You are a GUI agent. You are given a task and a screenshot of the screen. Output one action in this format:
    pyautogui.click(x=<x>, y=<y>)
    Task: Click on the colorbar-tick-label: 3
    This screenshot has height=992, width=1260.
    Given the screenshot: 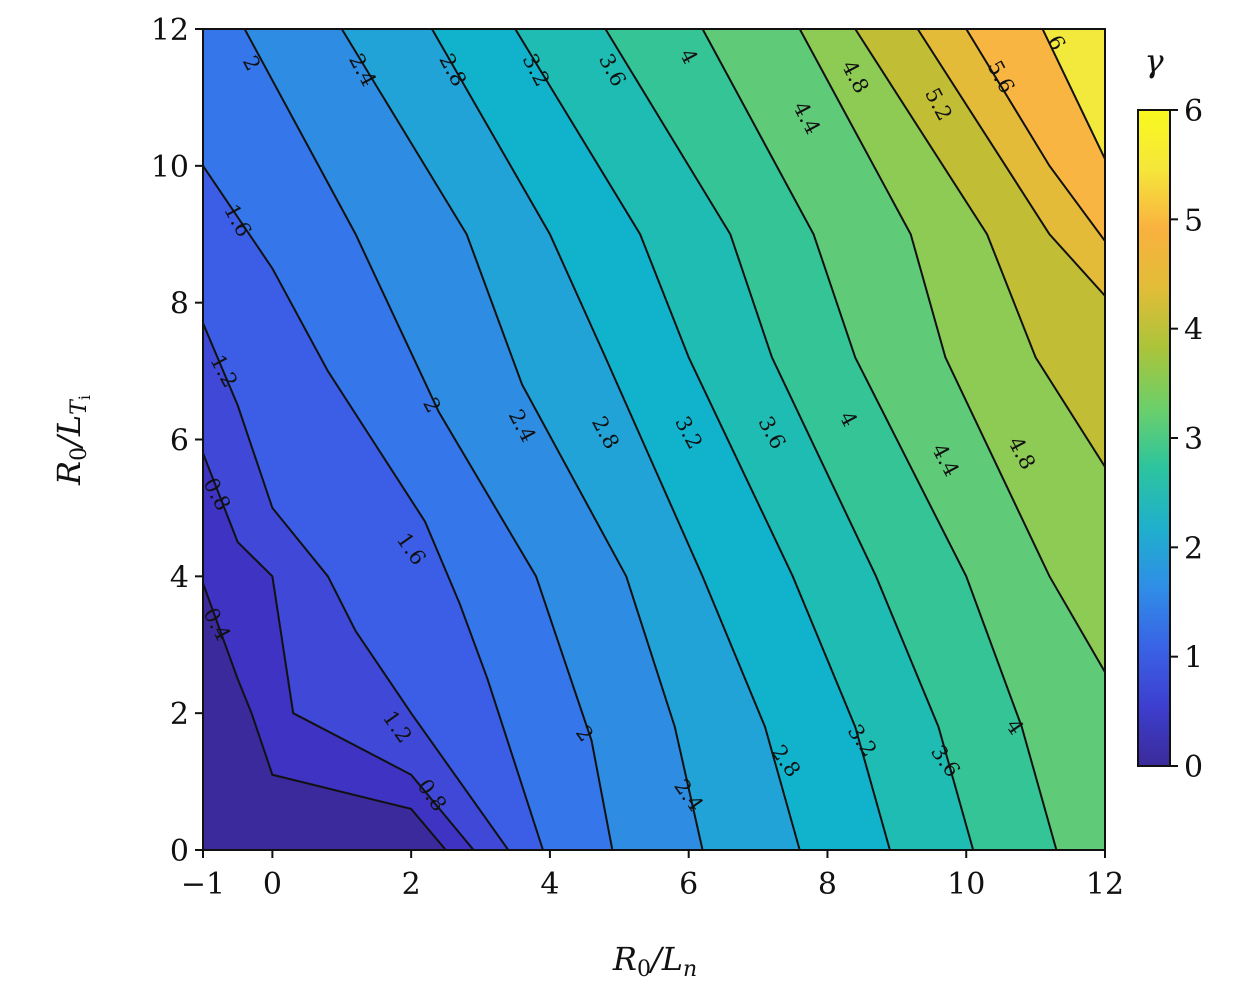 What is the action you would take?
    pyautogui.click(x=1193, y=439)
    